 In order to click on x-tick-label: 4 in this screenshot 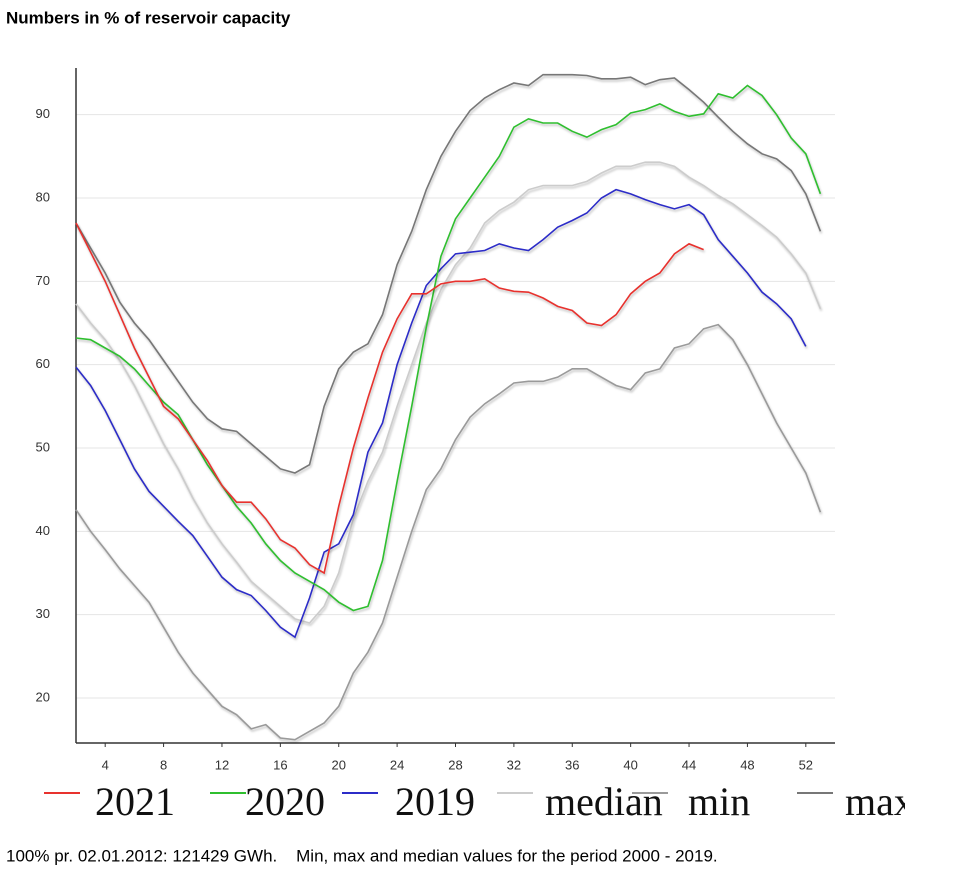, I will do `click(105, 764)`.